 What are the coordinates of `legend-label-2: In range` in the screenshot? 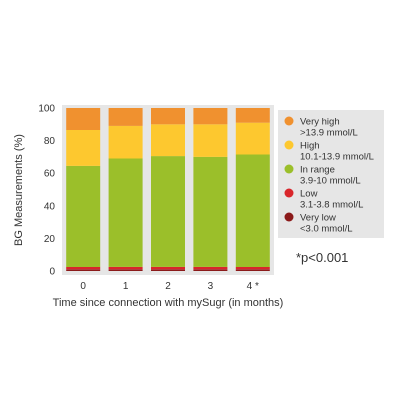 It's located at (317, 170).